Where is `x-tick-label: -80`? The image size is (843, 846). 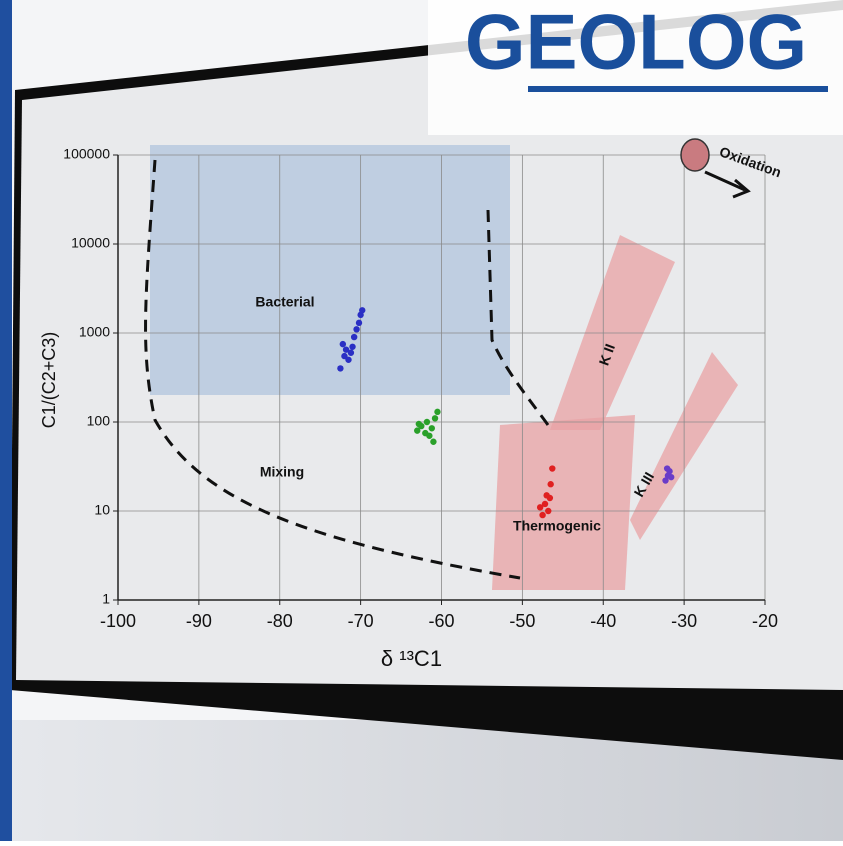 x-tick-label: -80 is located at coordinates (280, 621).